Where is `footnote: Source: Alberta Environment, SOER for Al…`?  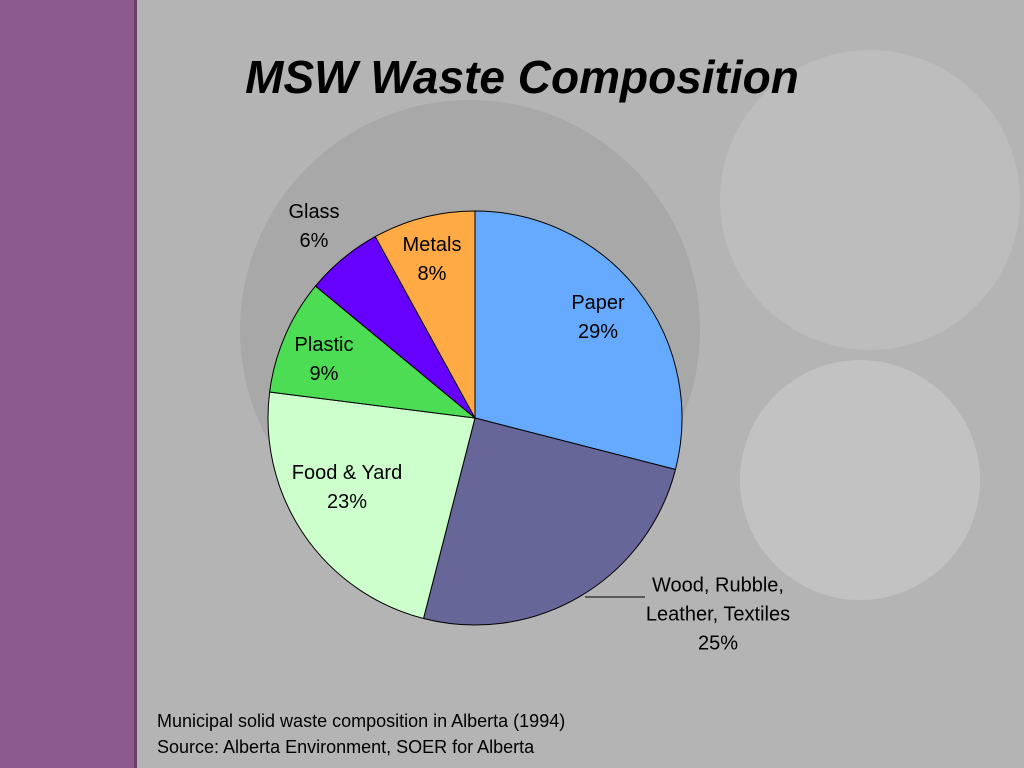
footnote: Source: Alberta Environment, SOER for Al… is located at coordinates (346, 747).